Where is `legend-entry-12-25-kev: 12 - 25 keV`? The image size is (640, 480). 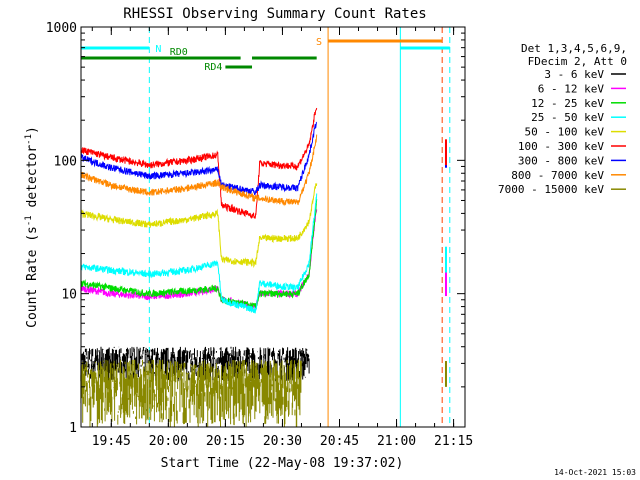
legend-entry-12-25-kev: 12 - 25 keV is located at coordinates (567, 103).